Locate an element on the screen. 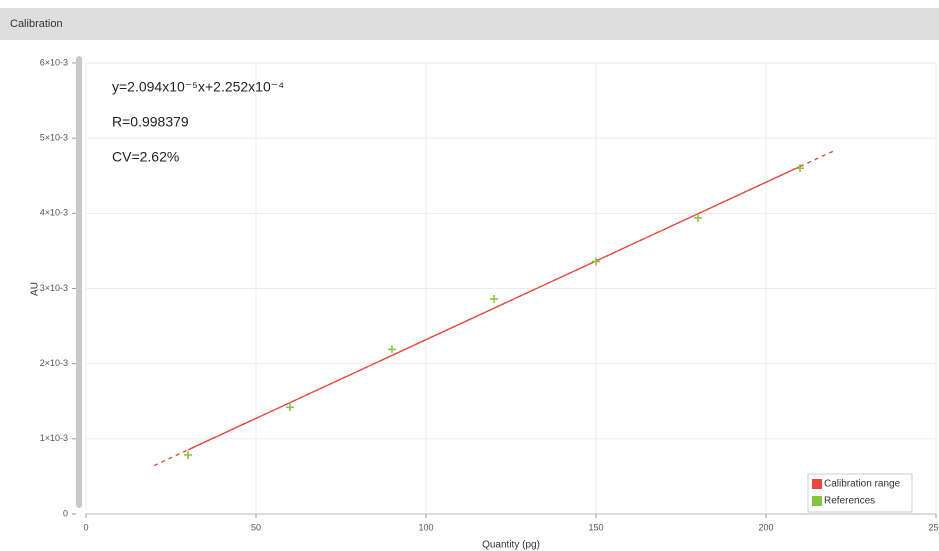  legend-box is located at coordinates (860, 493).